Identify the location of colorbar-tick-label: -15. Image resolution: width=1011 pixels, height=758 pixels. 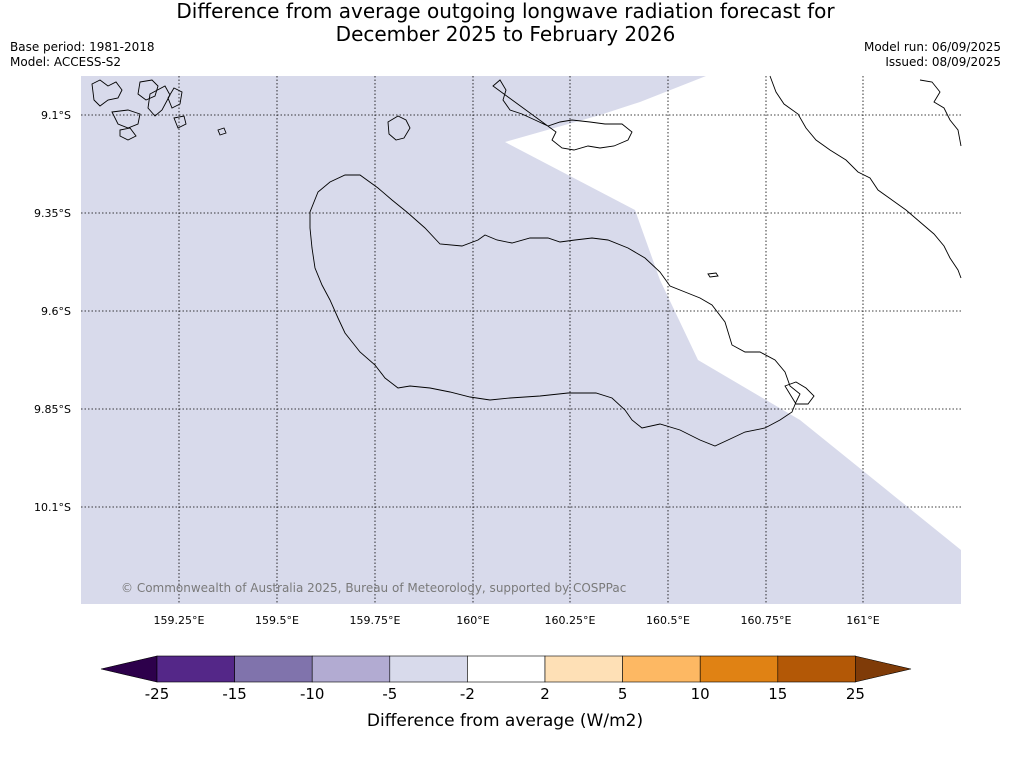
(234, 694).